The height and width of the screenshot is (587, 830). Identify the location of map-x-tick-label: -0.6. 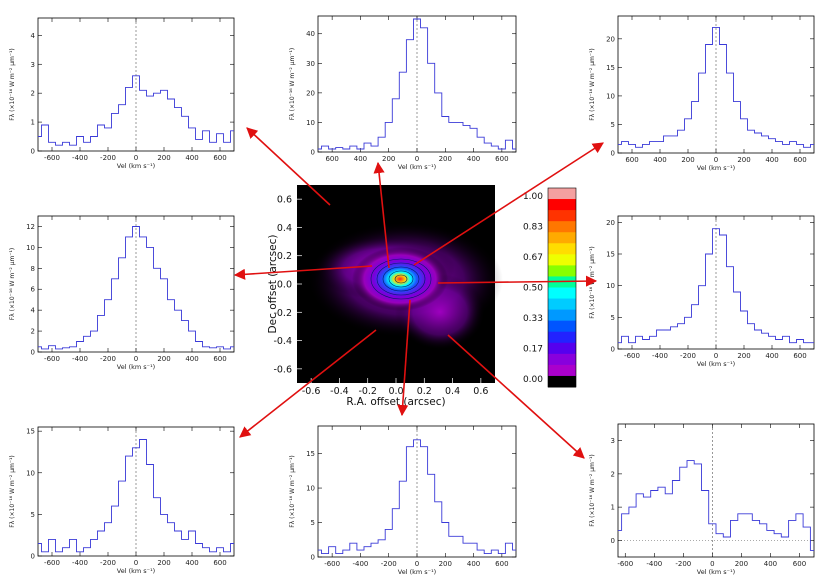
(311, 391).